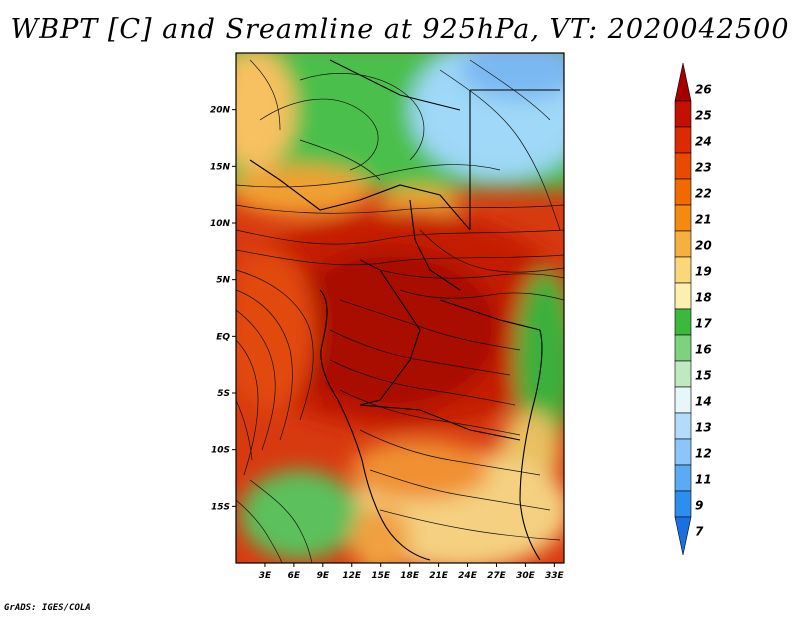 This screenshot has height=618, width=800. What do you see at coordinates (703, 401) in the screenshot?
I see `colorbar-label: 14` at bounding box center [703, 401].